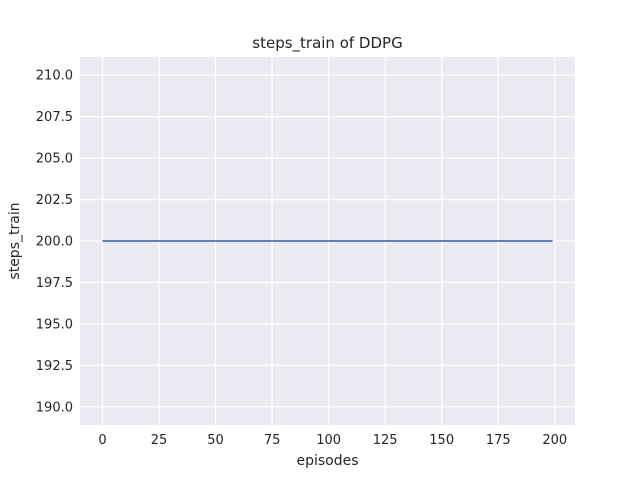 This screenshot has width=640, height=480. What do you see at coordinates (327, 43) in the screenshot?
I see `chart-title: steps_train of DDPG` at bounding box center [327, 43].